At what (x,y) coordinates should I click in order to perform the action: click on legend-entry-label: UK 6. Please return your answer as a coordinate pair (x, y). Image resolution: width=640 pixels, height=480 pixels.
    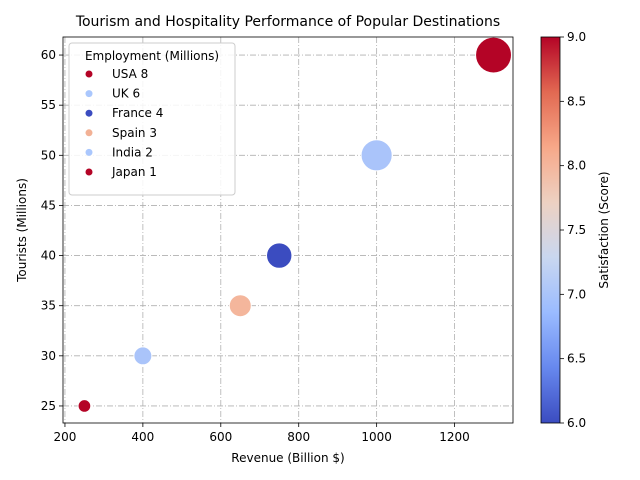
    Looking at the image, I should click on (126, 94).